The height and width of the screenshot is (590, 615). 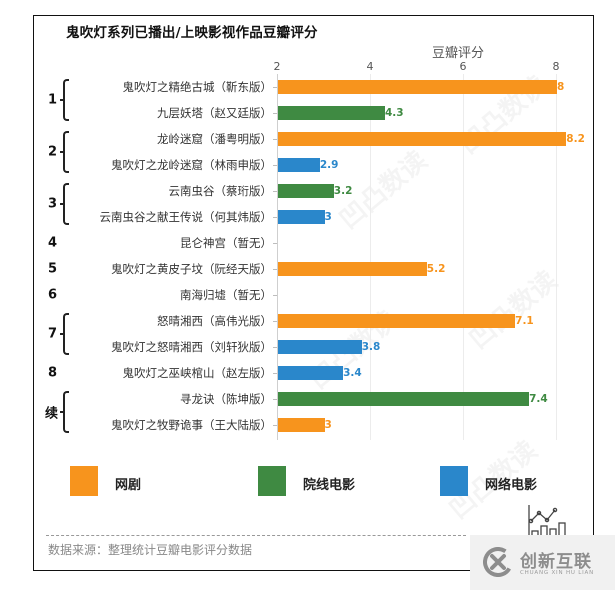 What do you see at coordinates (53, 295) in the screenshot?
I see `group-number: 6` at bounding box center [53, 295].